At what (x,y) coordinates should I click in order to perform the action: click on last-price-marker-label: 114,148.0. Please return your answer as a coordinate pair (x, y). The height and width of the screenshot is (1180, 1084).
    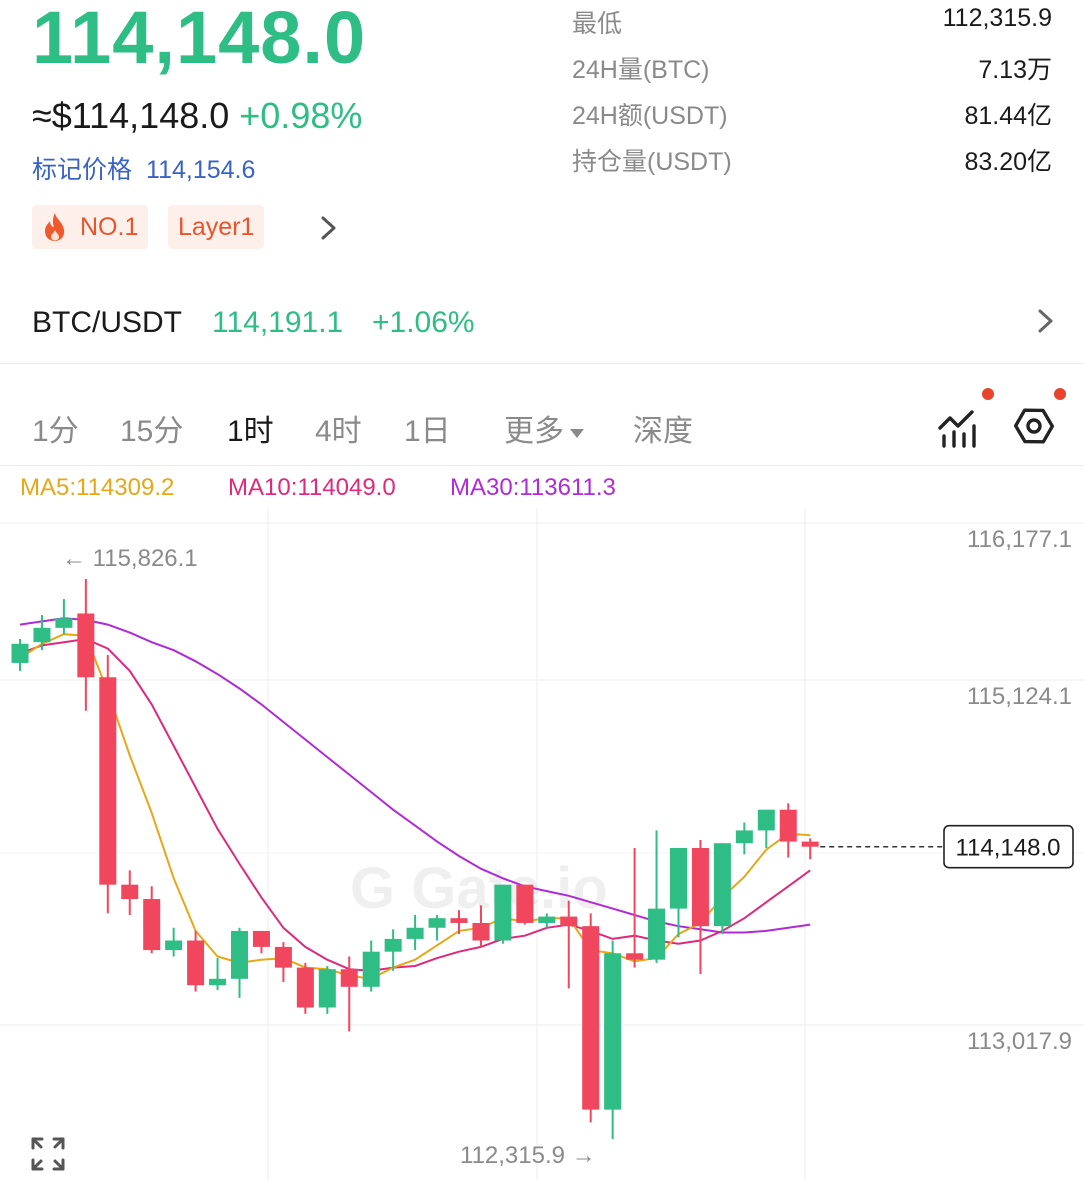
    Looking at the image, I should click on (1008, 848).